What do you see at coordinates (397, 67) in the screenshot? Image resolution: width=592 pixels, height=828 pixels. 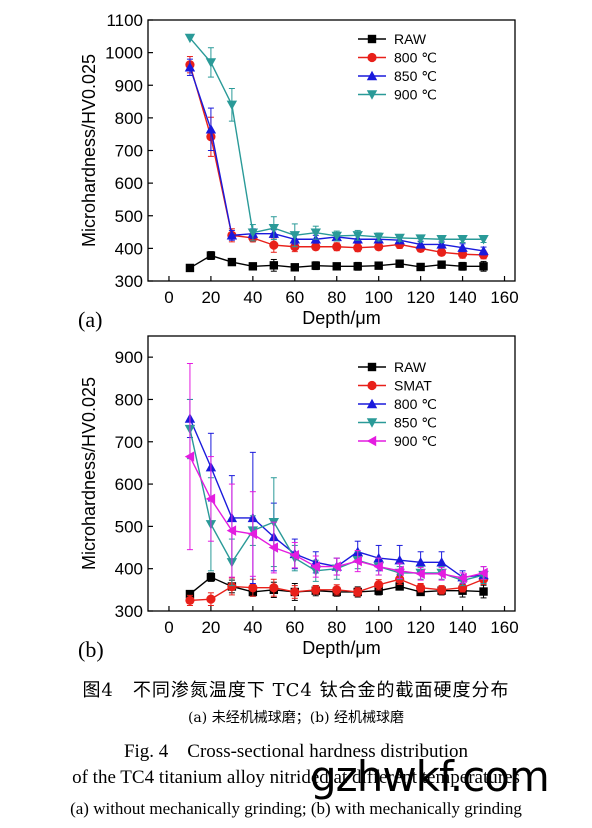 I see `legend: RAW 800 ℃ 850 ℃ 900 ℃` at bounding box center [397, 67].